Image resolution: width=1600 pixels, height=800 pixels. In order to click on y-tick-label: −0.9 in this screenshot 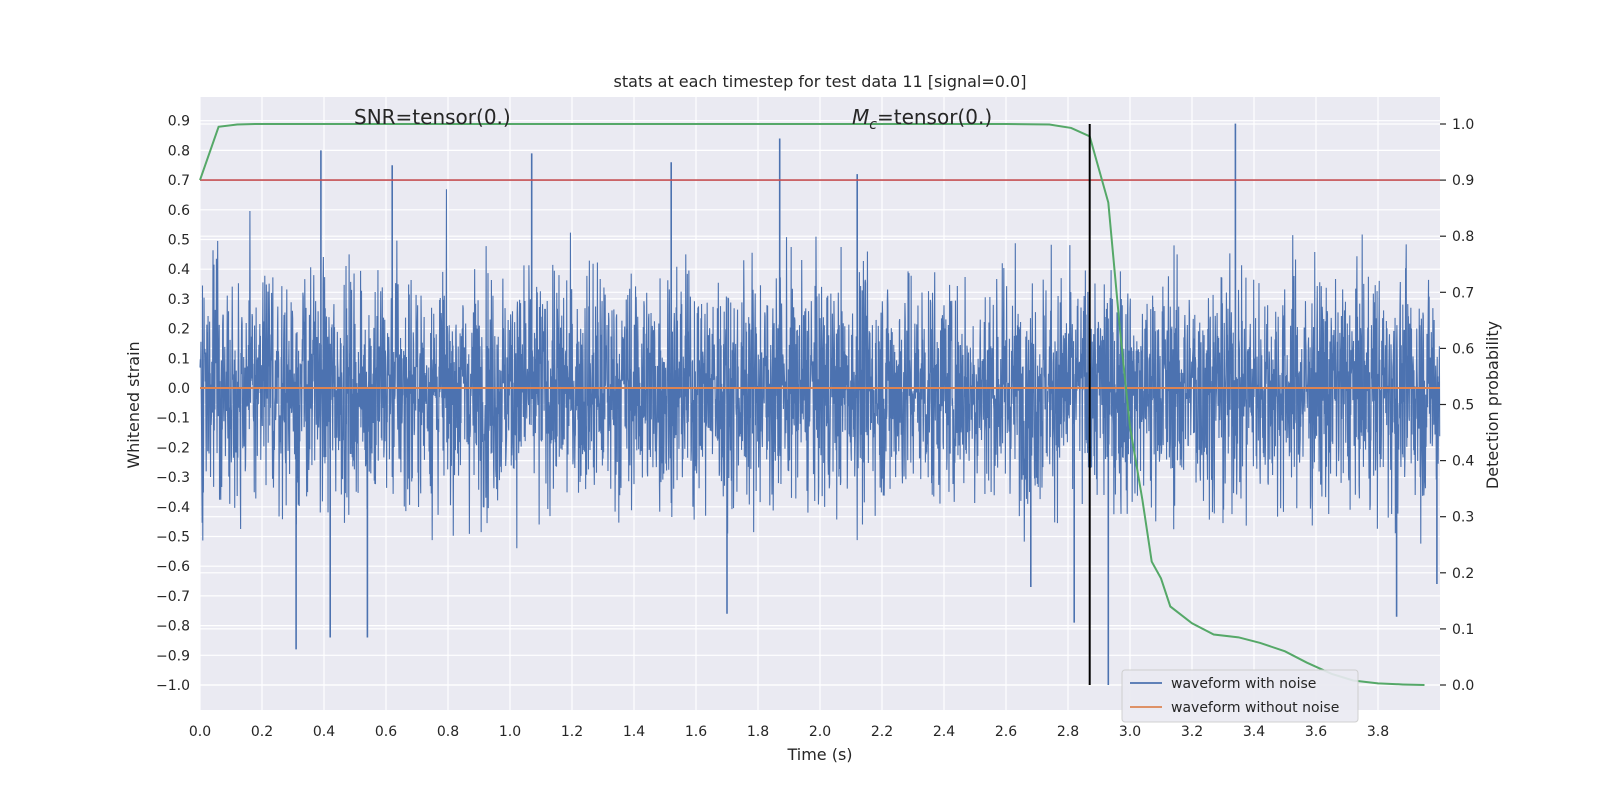, I will do `click(173, 656)`.